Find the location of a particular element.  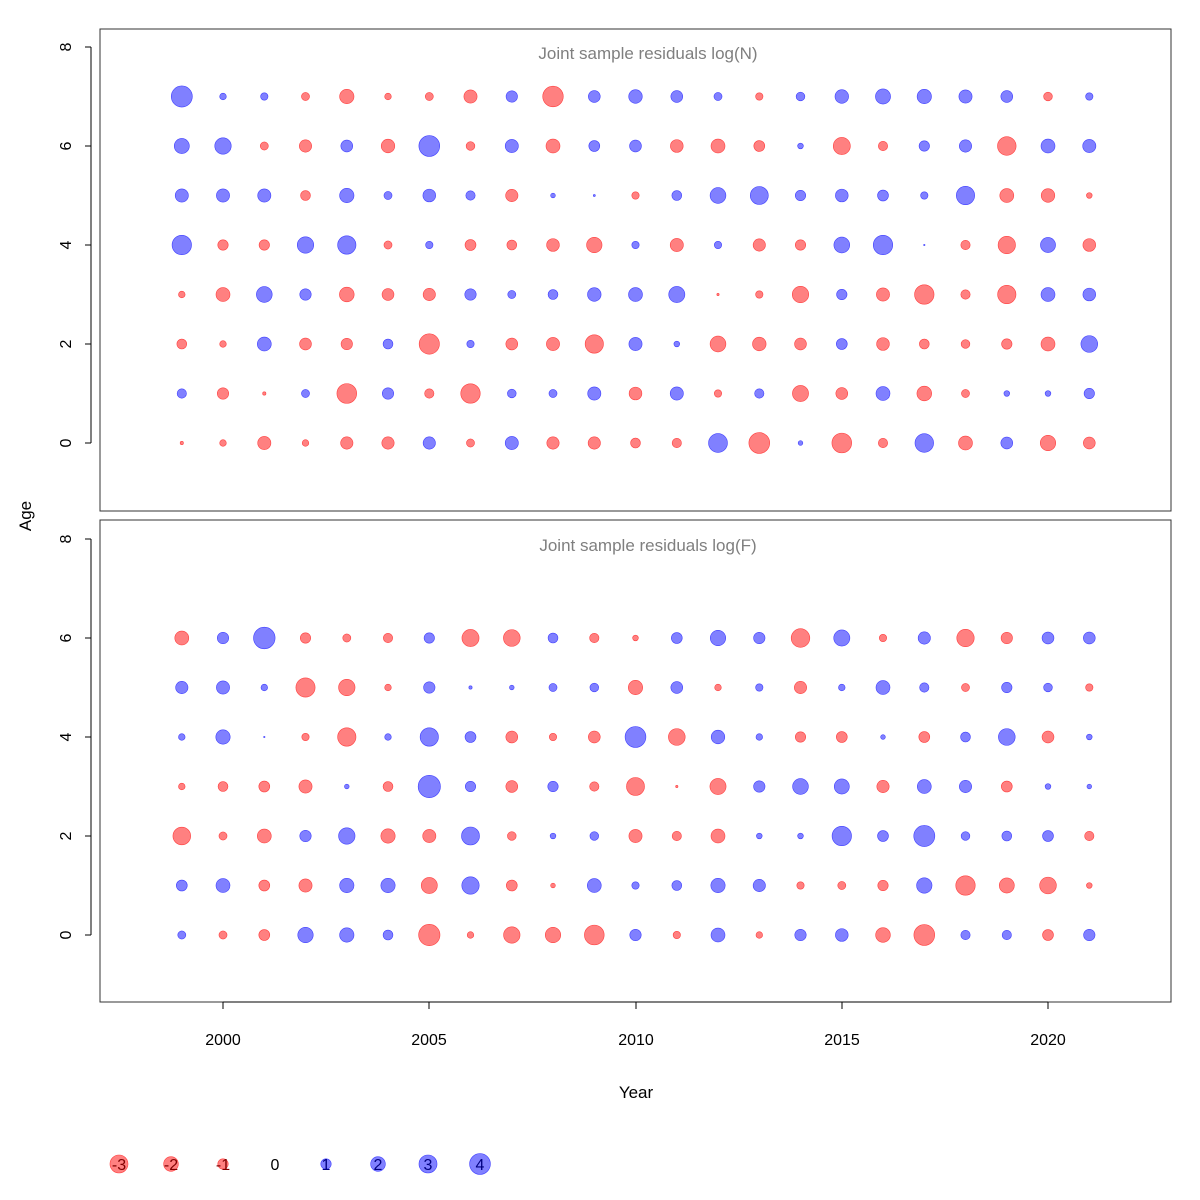

f-residual-bubble-2005-age3 is located at coordinates (429, 786).